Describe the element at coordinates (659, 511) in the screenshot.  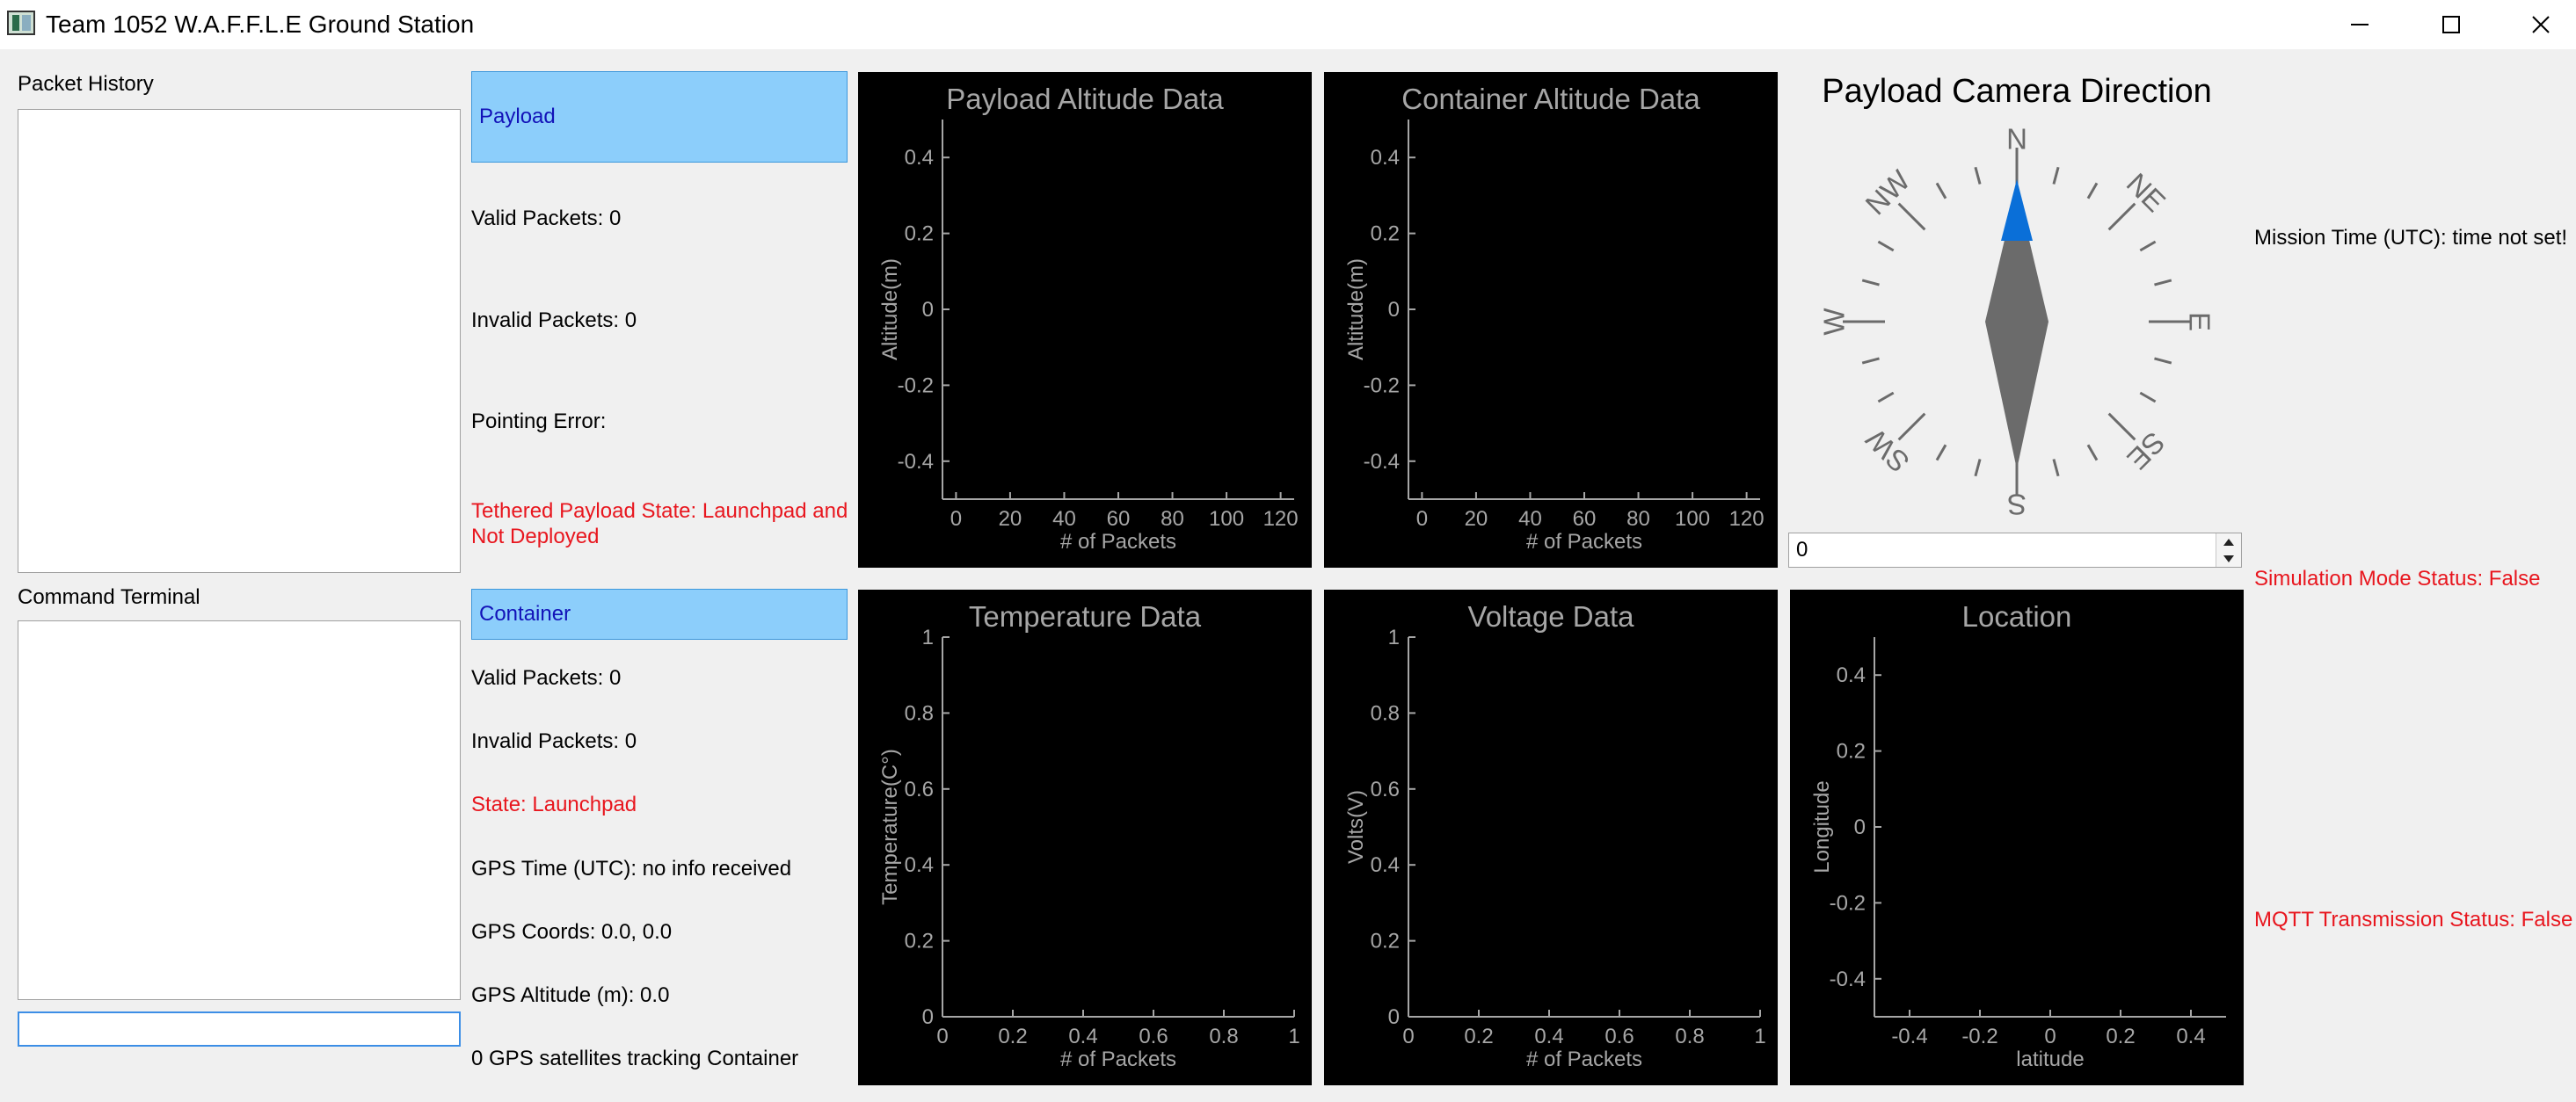
I see `payload-state-line1: Tethered Payload State: Launchpad and` at that location.